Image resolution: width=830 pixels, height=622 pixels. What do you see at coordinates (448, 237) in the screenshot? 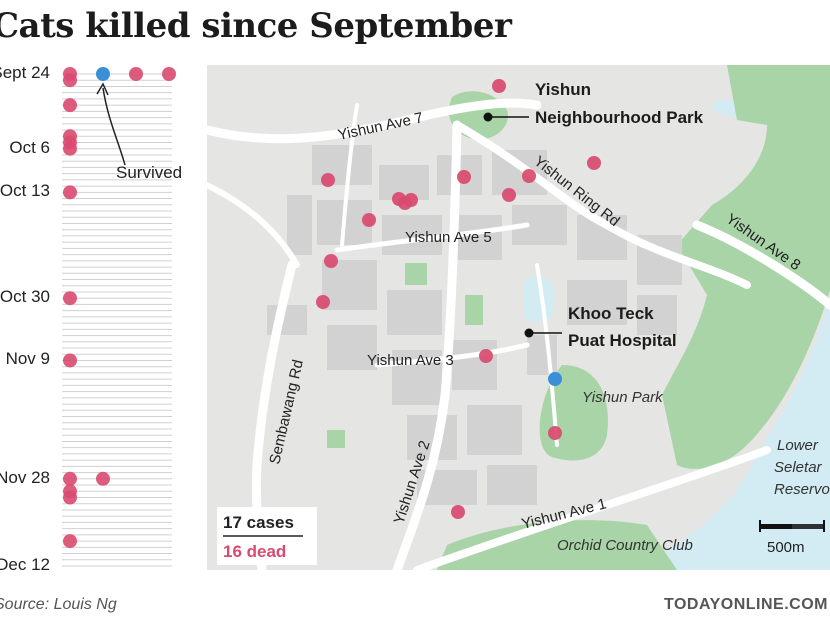
I see `road-label-yishun-ave-5: Yishun Ave 5` at bounding box center [448, 237].